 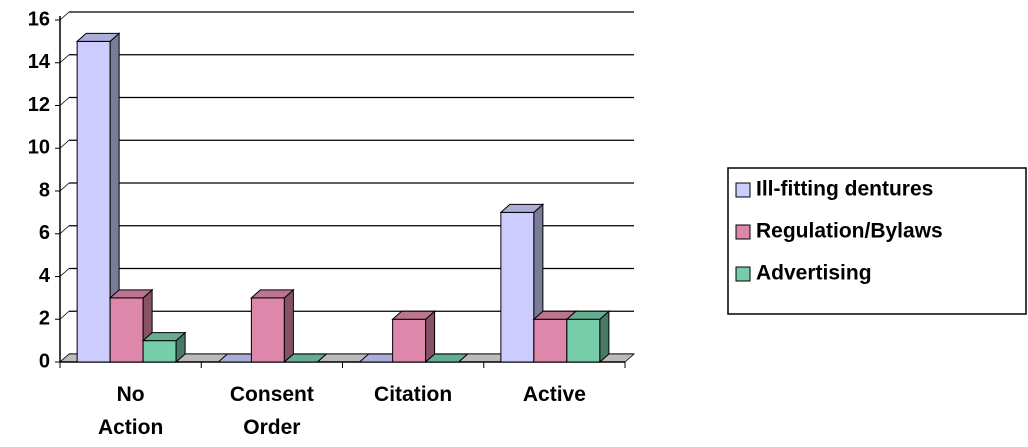 What do you see at coordinates (44, 233) in the screenshot?
I see `y-tick-label: 6` at bounding box center [44, 233].